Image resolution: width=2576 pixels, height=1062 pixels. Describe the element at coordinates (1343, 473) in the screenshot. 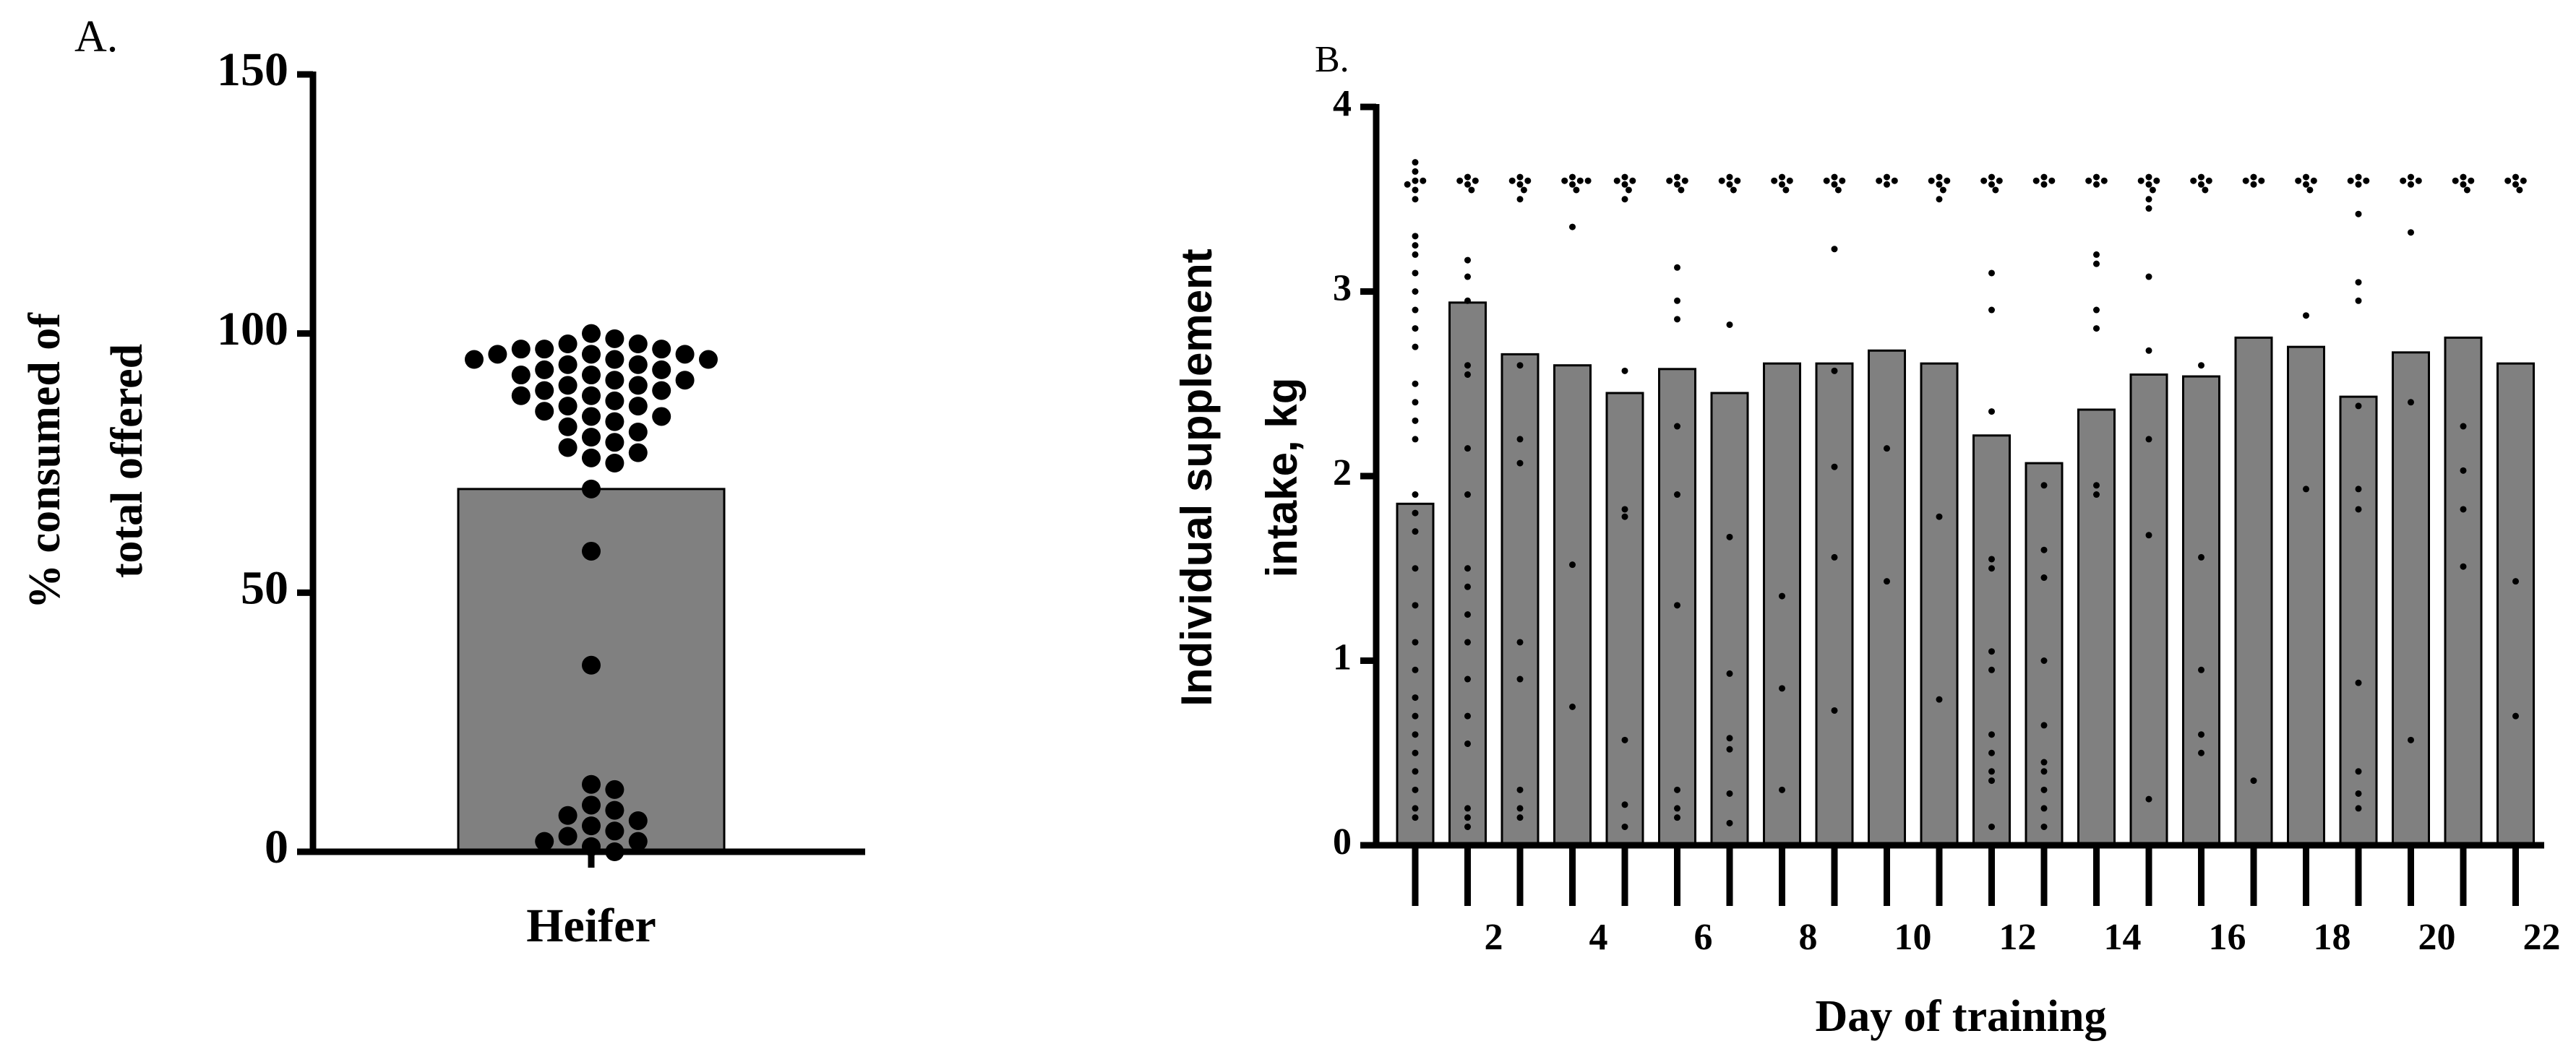

I see `y-tick-label: 2` at that location.